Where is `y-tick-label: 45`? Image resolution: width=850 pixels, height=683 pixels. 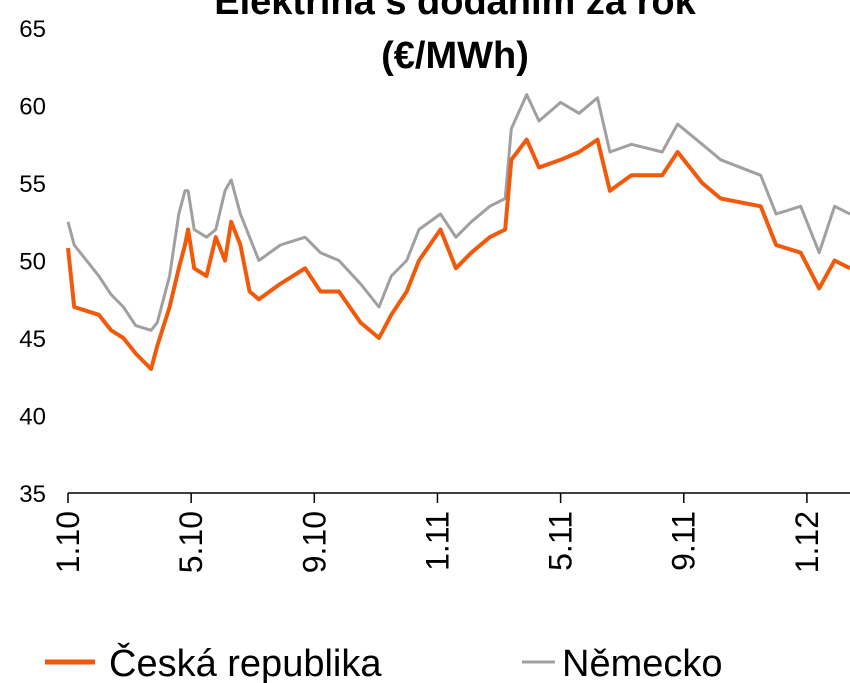
y-tick-label: 45 is located at coordinates (32, 339).